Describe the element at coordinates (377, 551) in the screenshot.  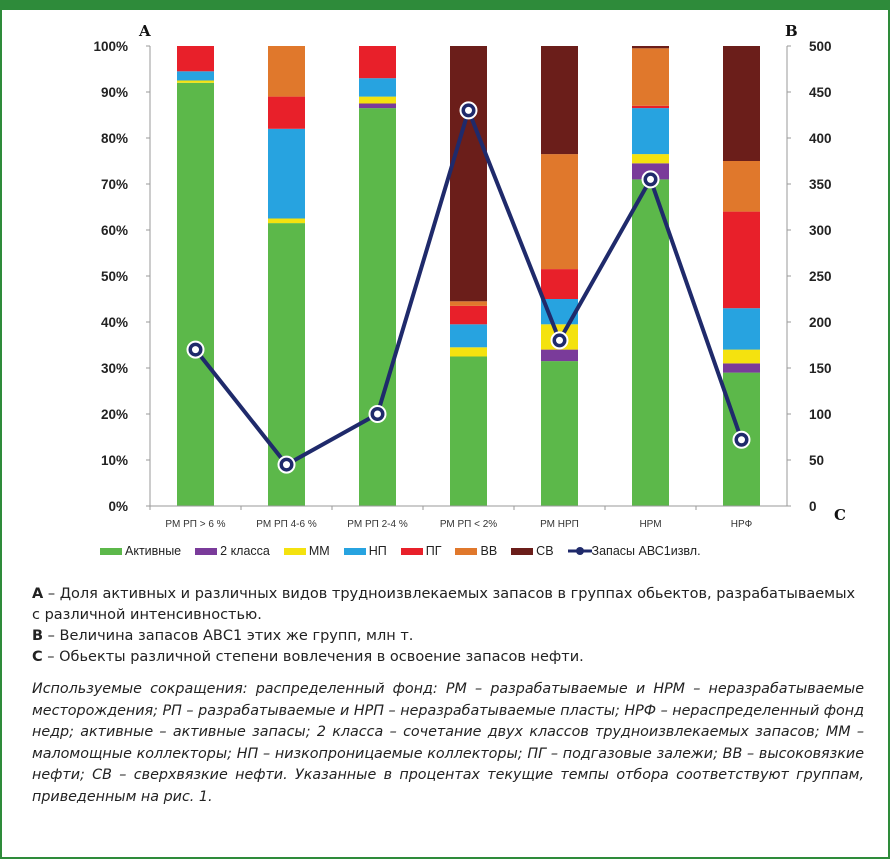
I see `legend-label: НП` at that location.